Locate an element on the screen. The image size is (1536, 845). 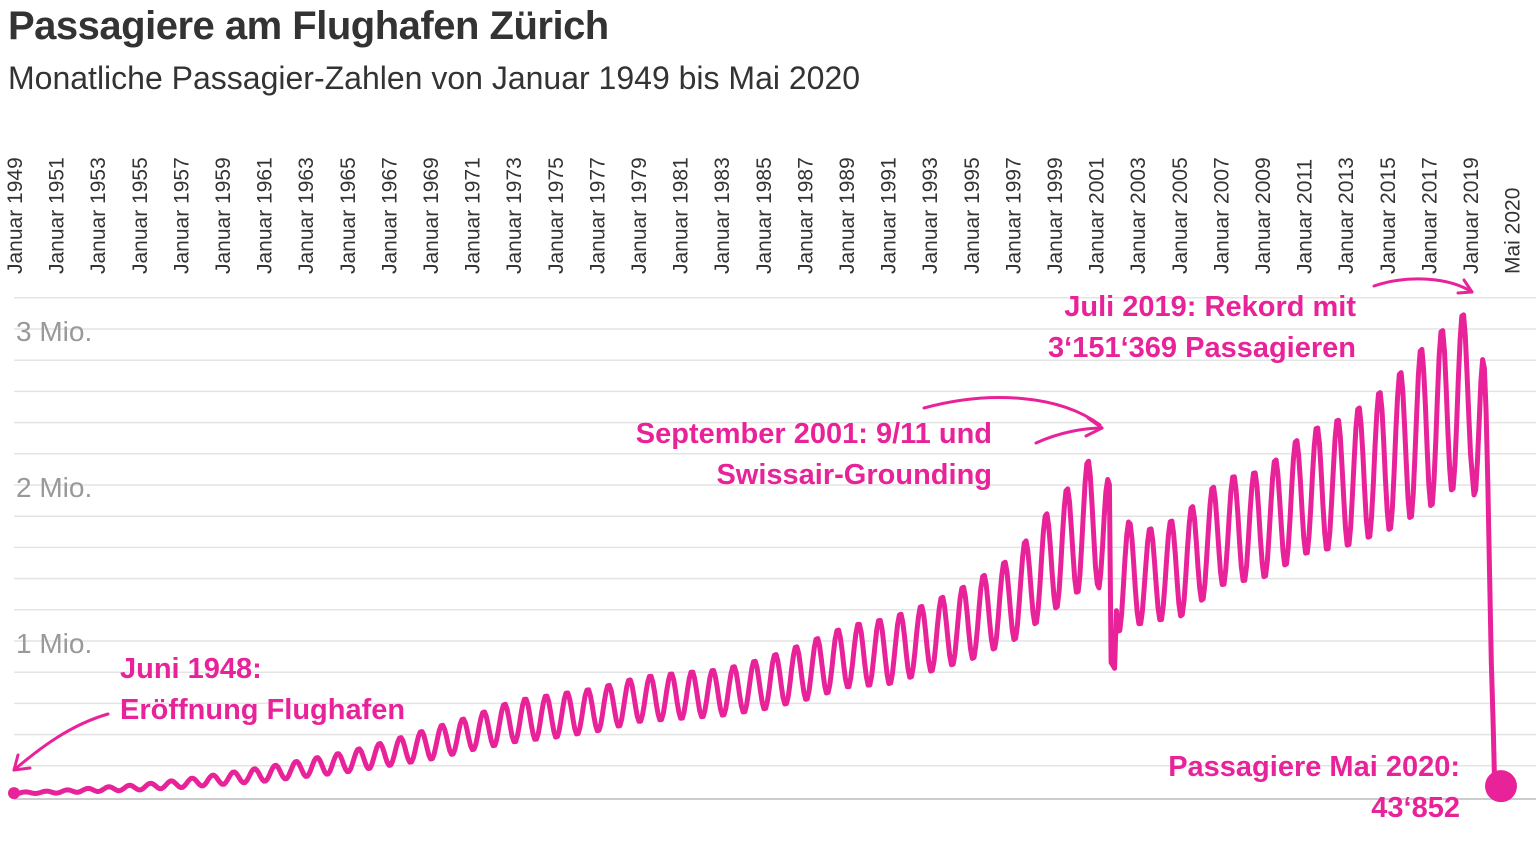
annotation-may2020-line-1: Passagiere Mai 2020: is located at coordinates (1314, 767).